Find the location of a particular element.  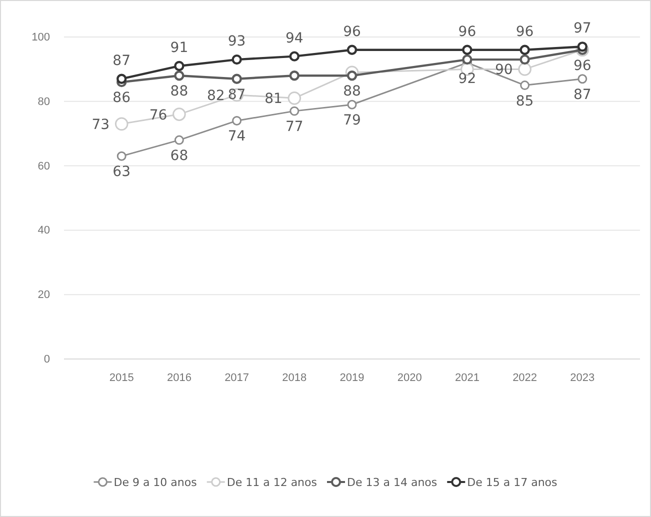

x-tick-label: 2017 is located at coordinates (237, 378).